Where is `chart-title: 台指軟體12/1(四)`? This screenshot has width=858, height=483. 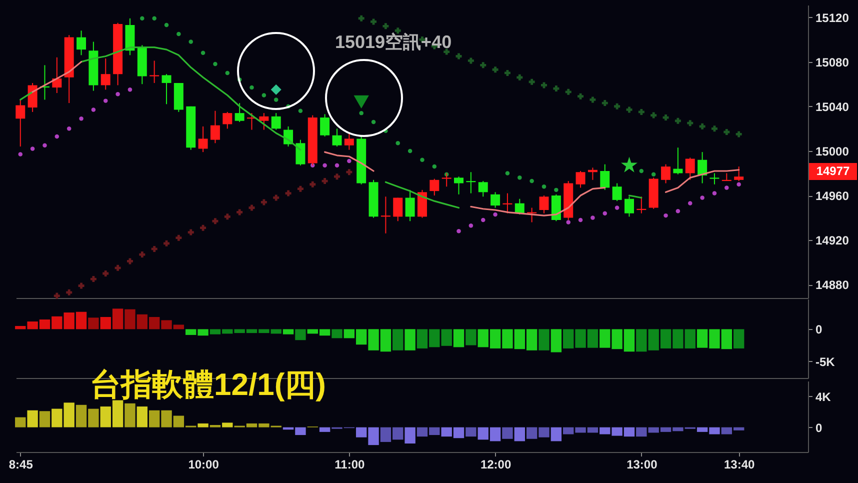
chart-title: 台指軟體12/1(四) is located at coordinates (208, 385).